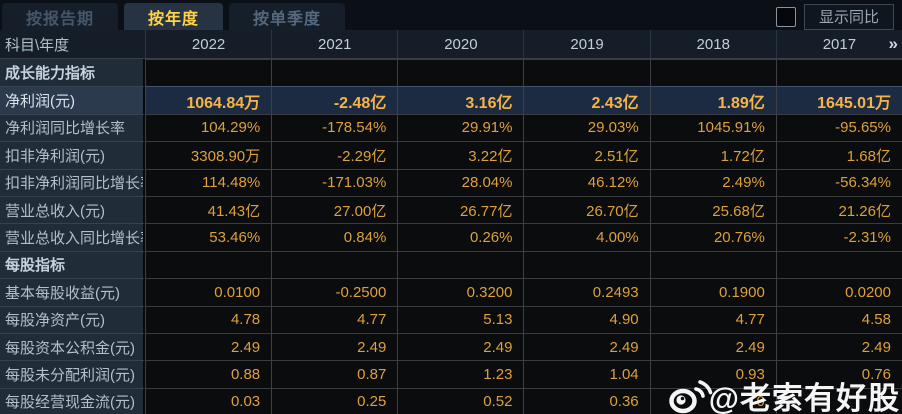  I want to click on value-cell: 0.03, so click(208, 400).